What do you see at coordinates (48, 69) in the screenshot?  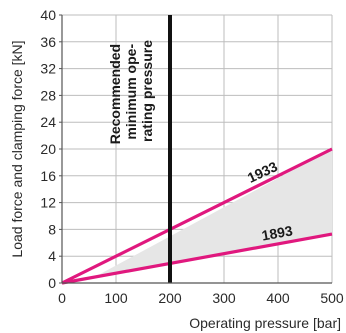 I see `y-tick-label-32: 32` at bounding box center [48, 69].